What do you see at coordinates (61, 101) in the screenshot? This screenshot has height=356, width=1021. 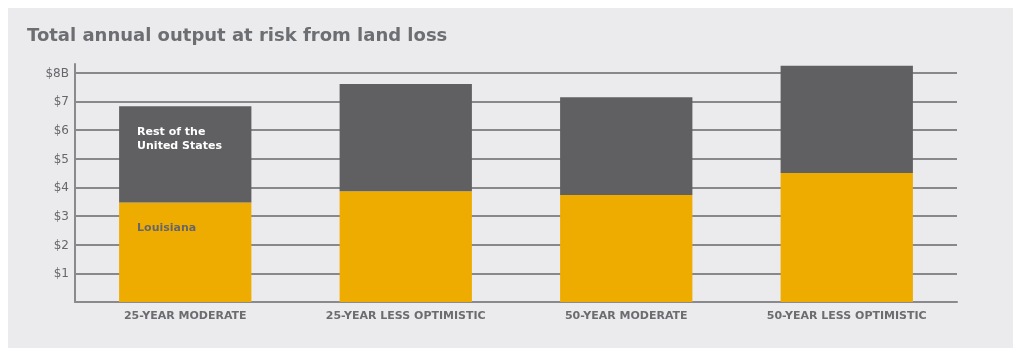 I see `text: $7` at bounding box center [61, 101].